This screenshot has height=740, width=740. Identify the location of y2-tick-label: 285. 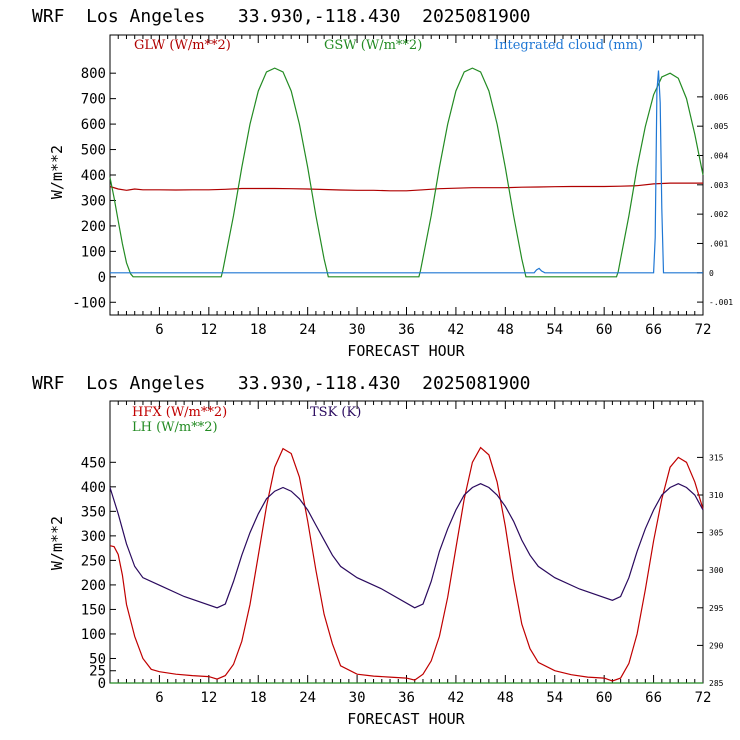
(716, 683).